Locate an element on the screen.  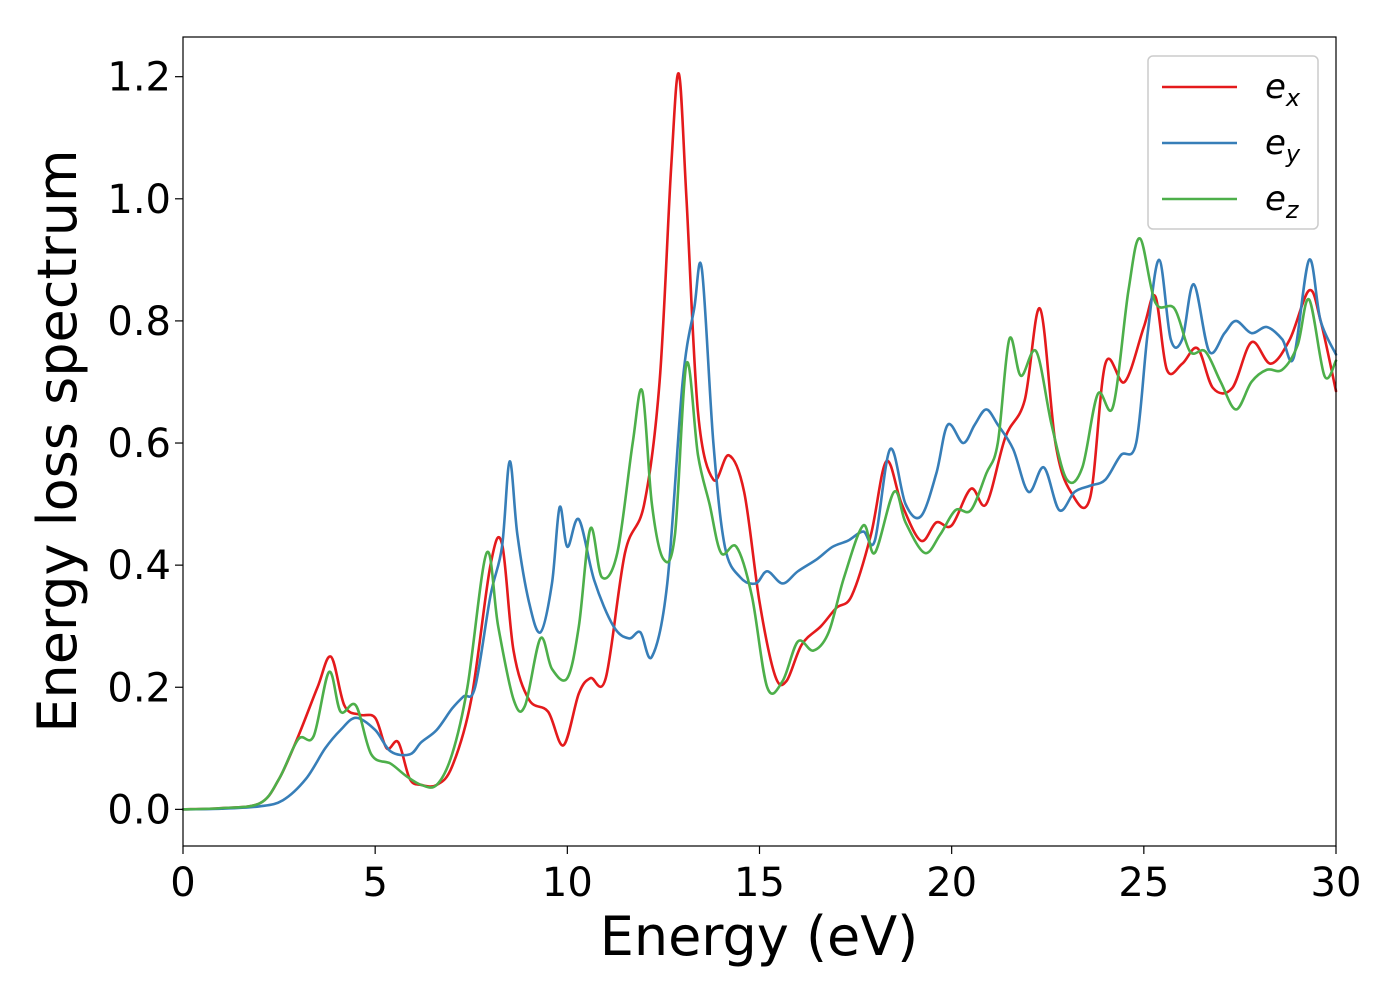
y-tick-label: 0.8 is located at coordinates (139, 322).